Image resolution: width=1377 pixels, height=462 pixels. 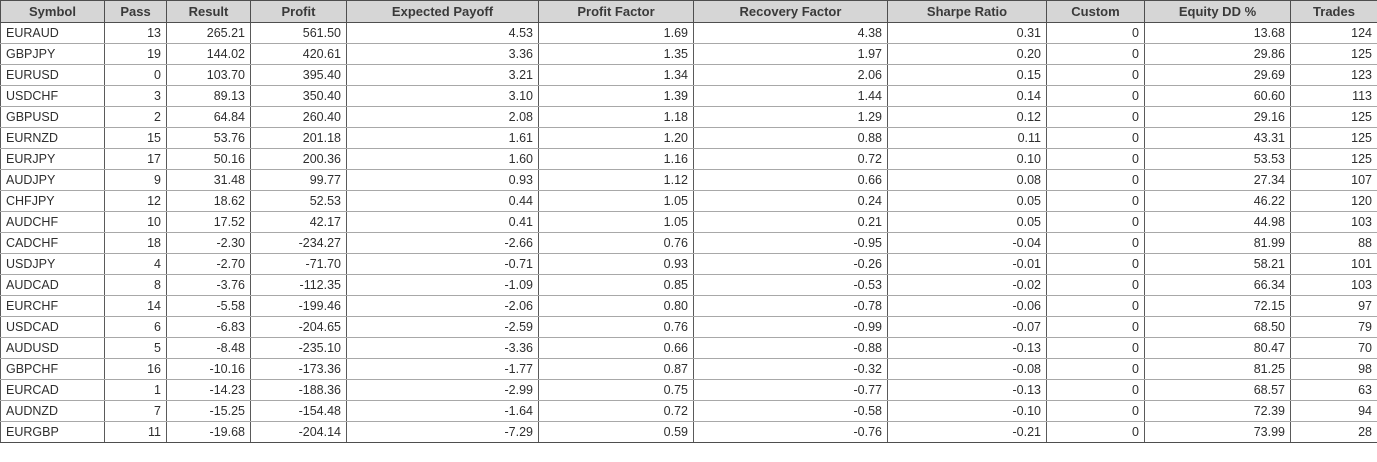 What do you see at coordinates (1217, 369) in the screenshot?
I see `cell-equity_dd_pct: 81.25` at bounding box center [1217, 369].